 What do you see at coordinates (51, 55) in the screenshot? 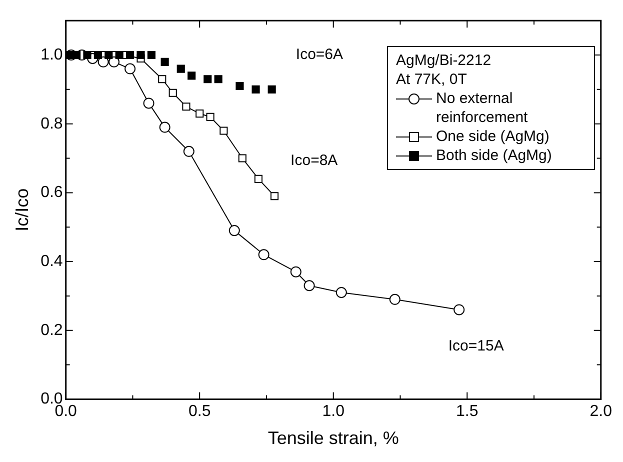
I see `y-tick-label: 1.0` at bounding box center [51, 55].